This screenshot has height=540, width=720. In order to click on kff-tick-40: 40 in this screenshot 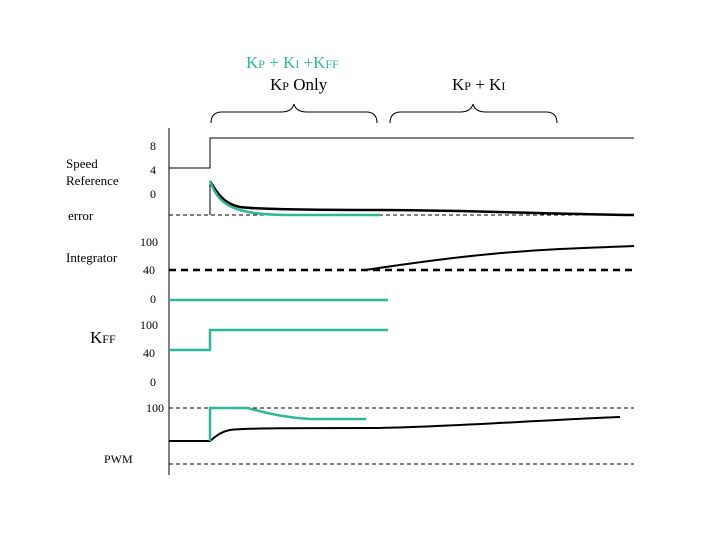, I will do `click(149, 353)`.